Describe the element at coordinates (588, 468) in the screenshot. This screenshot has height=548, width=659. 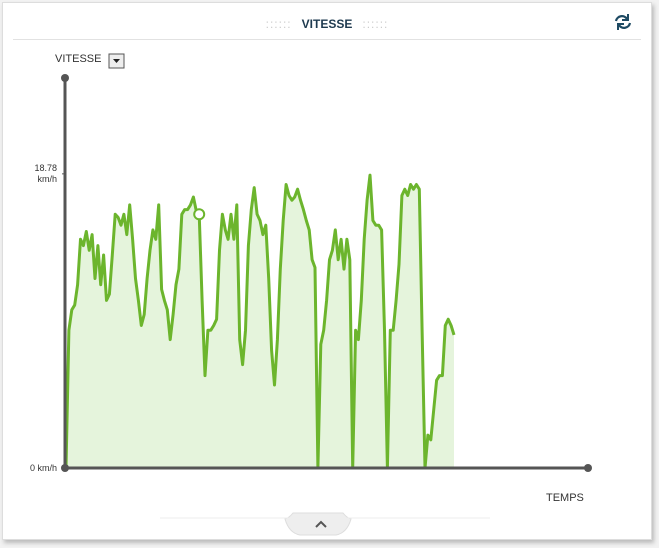
I see `x-axis-end` at that location.